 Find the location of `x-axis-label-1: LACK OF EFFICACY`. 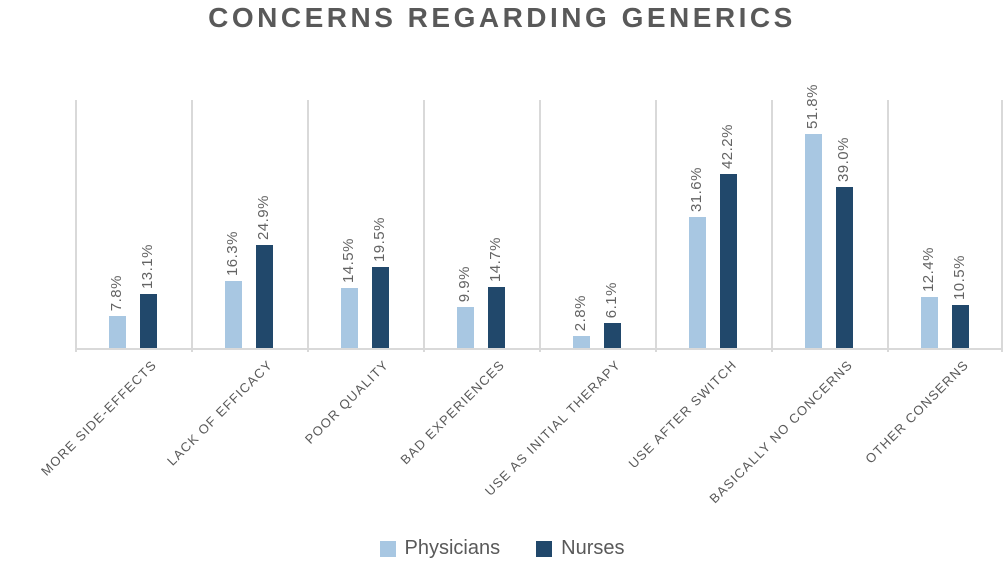

x-axis-label-1: LACK OF EFFICACY is located at coordinates (220, 413).